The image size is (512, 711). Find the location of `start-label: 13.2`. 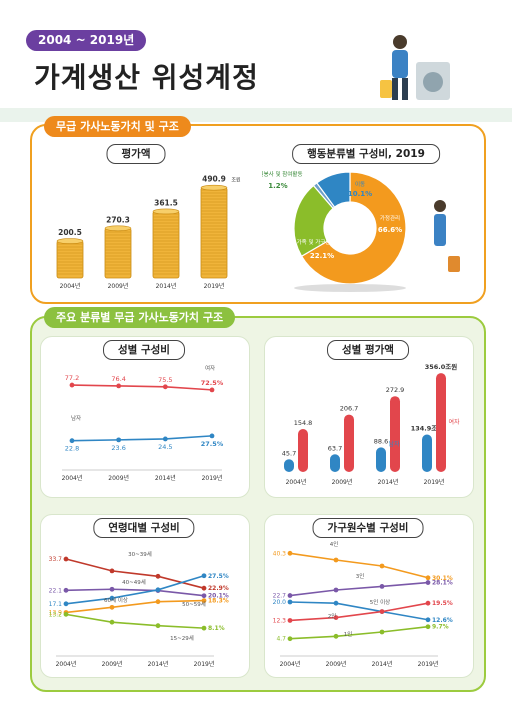

start-label: 13.2 is located at coordinates (56, 614).